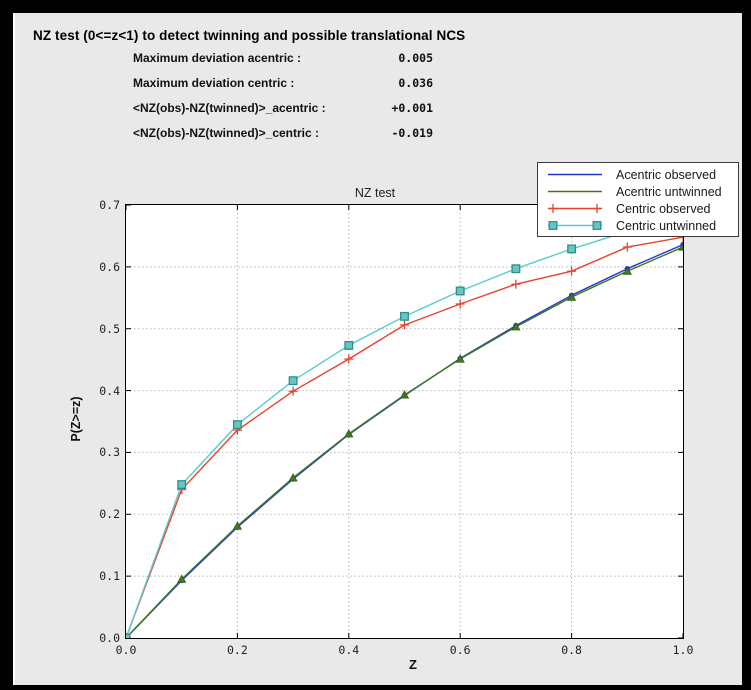 The image size is (751, 690). I want to click on stat-value: 0.005, so click(415, 58).